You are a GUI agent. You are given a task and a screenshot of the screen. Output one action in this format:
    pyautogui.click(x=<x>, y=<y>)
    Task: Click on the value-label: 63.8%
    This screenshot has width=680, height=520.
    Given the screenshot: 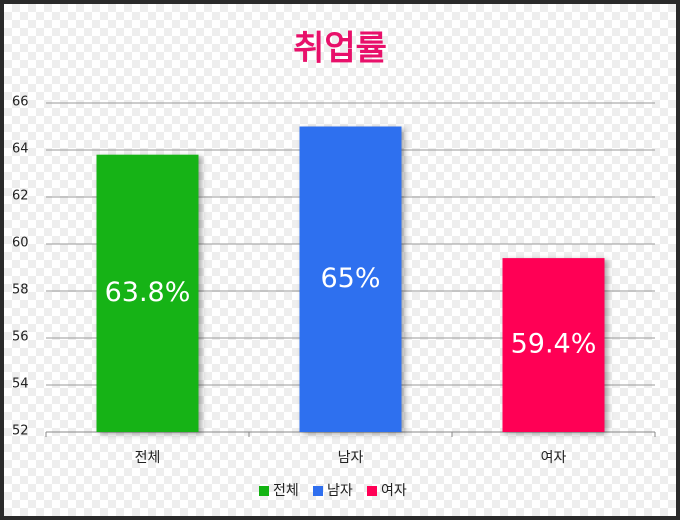 What is the action you would take?
    pyautogui.click(x=148, y=292)
    